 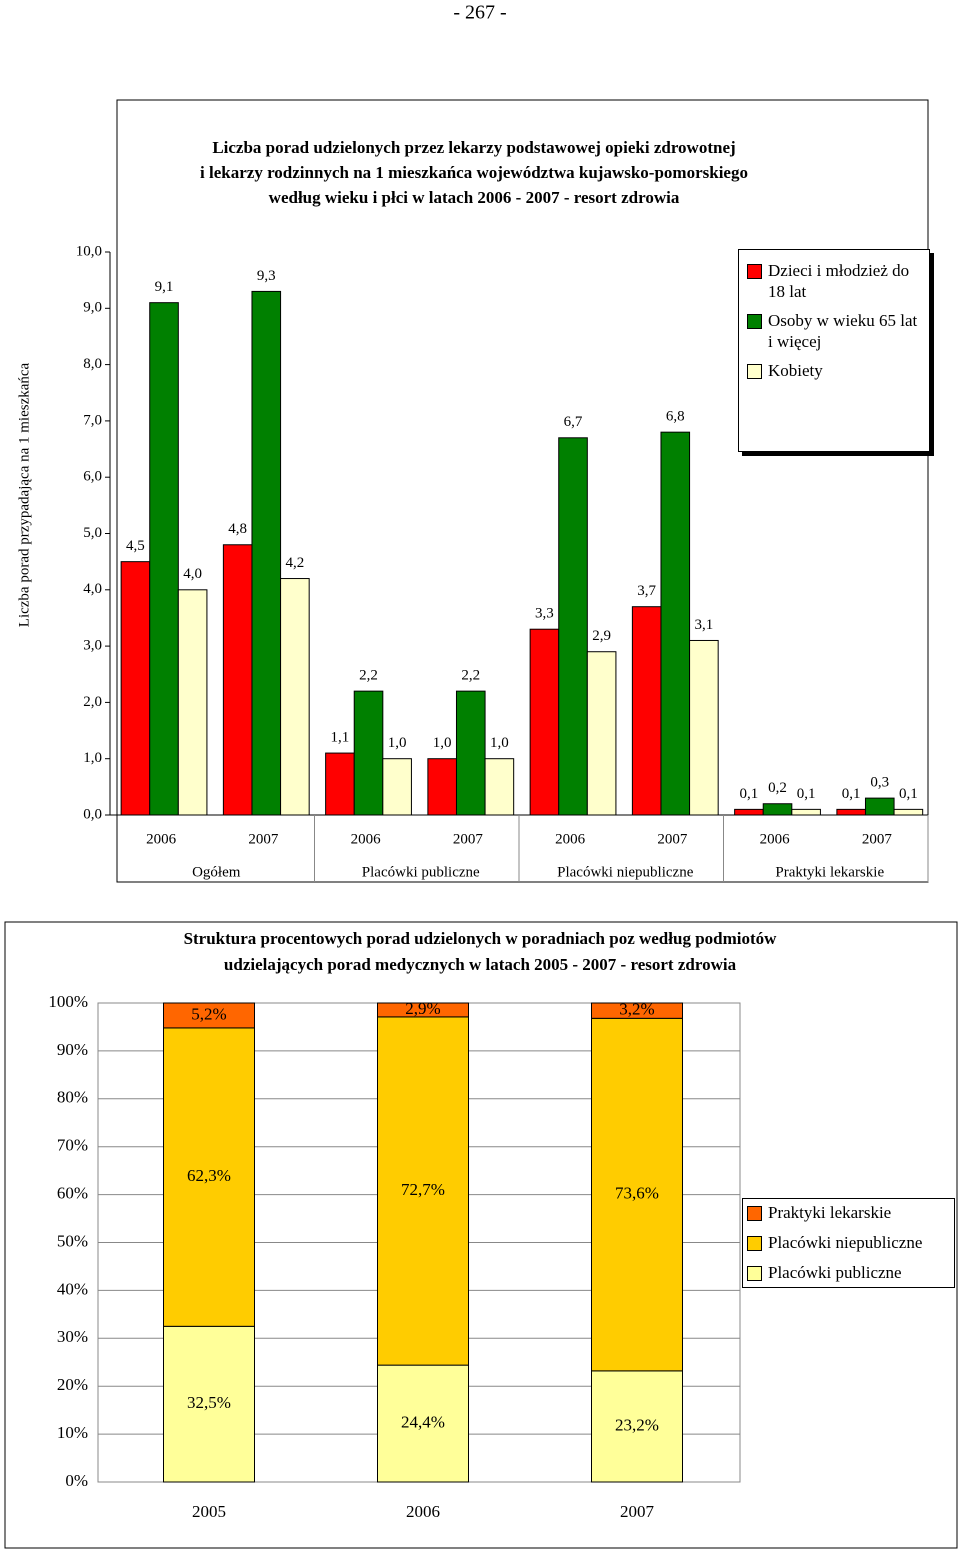 I want to click on data-label: 3,2%, so click(x=636, y=1009).